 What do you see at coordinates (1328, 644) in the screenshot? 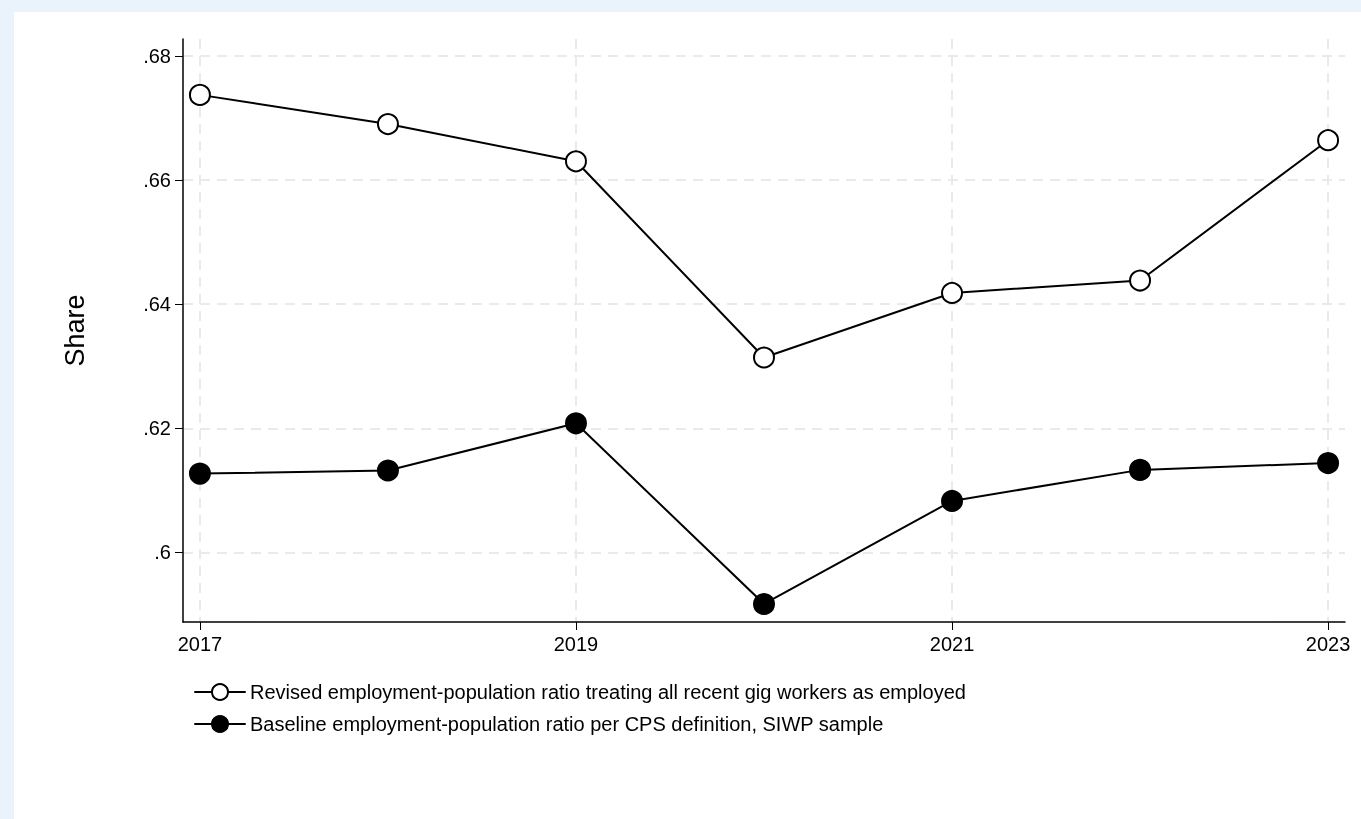
I see `x-tick-label: 2023` at bounding box center [1328, 644].